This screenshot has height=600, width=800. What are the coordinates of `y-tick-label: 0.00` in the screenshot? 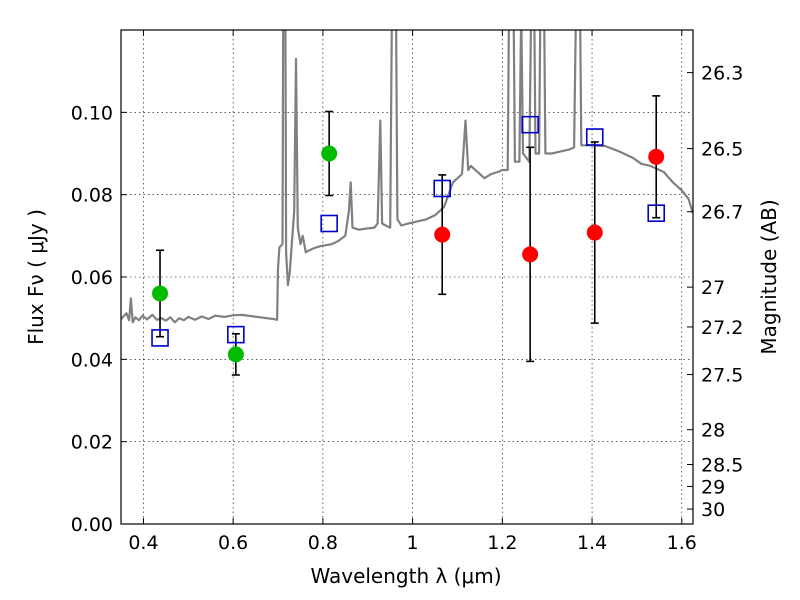 It's located at (92, 525).